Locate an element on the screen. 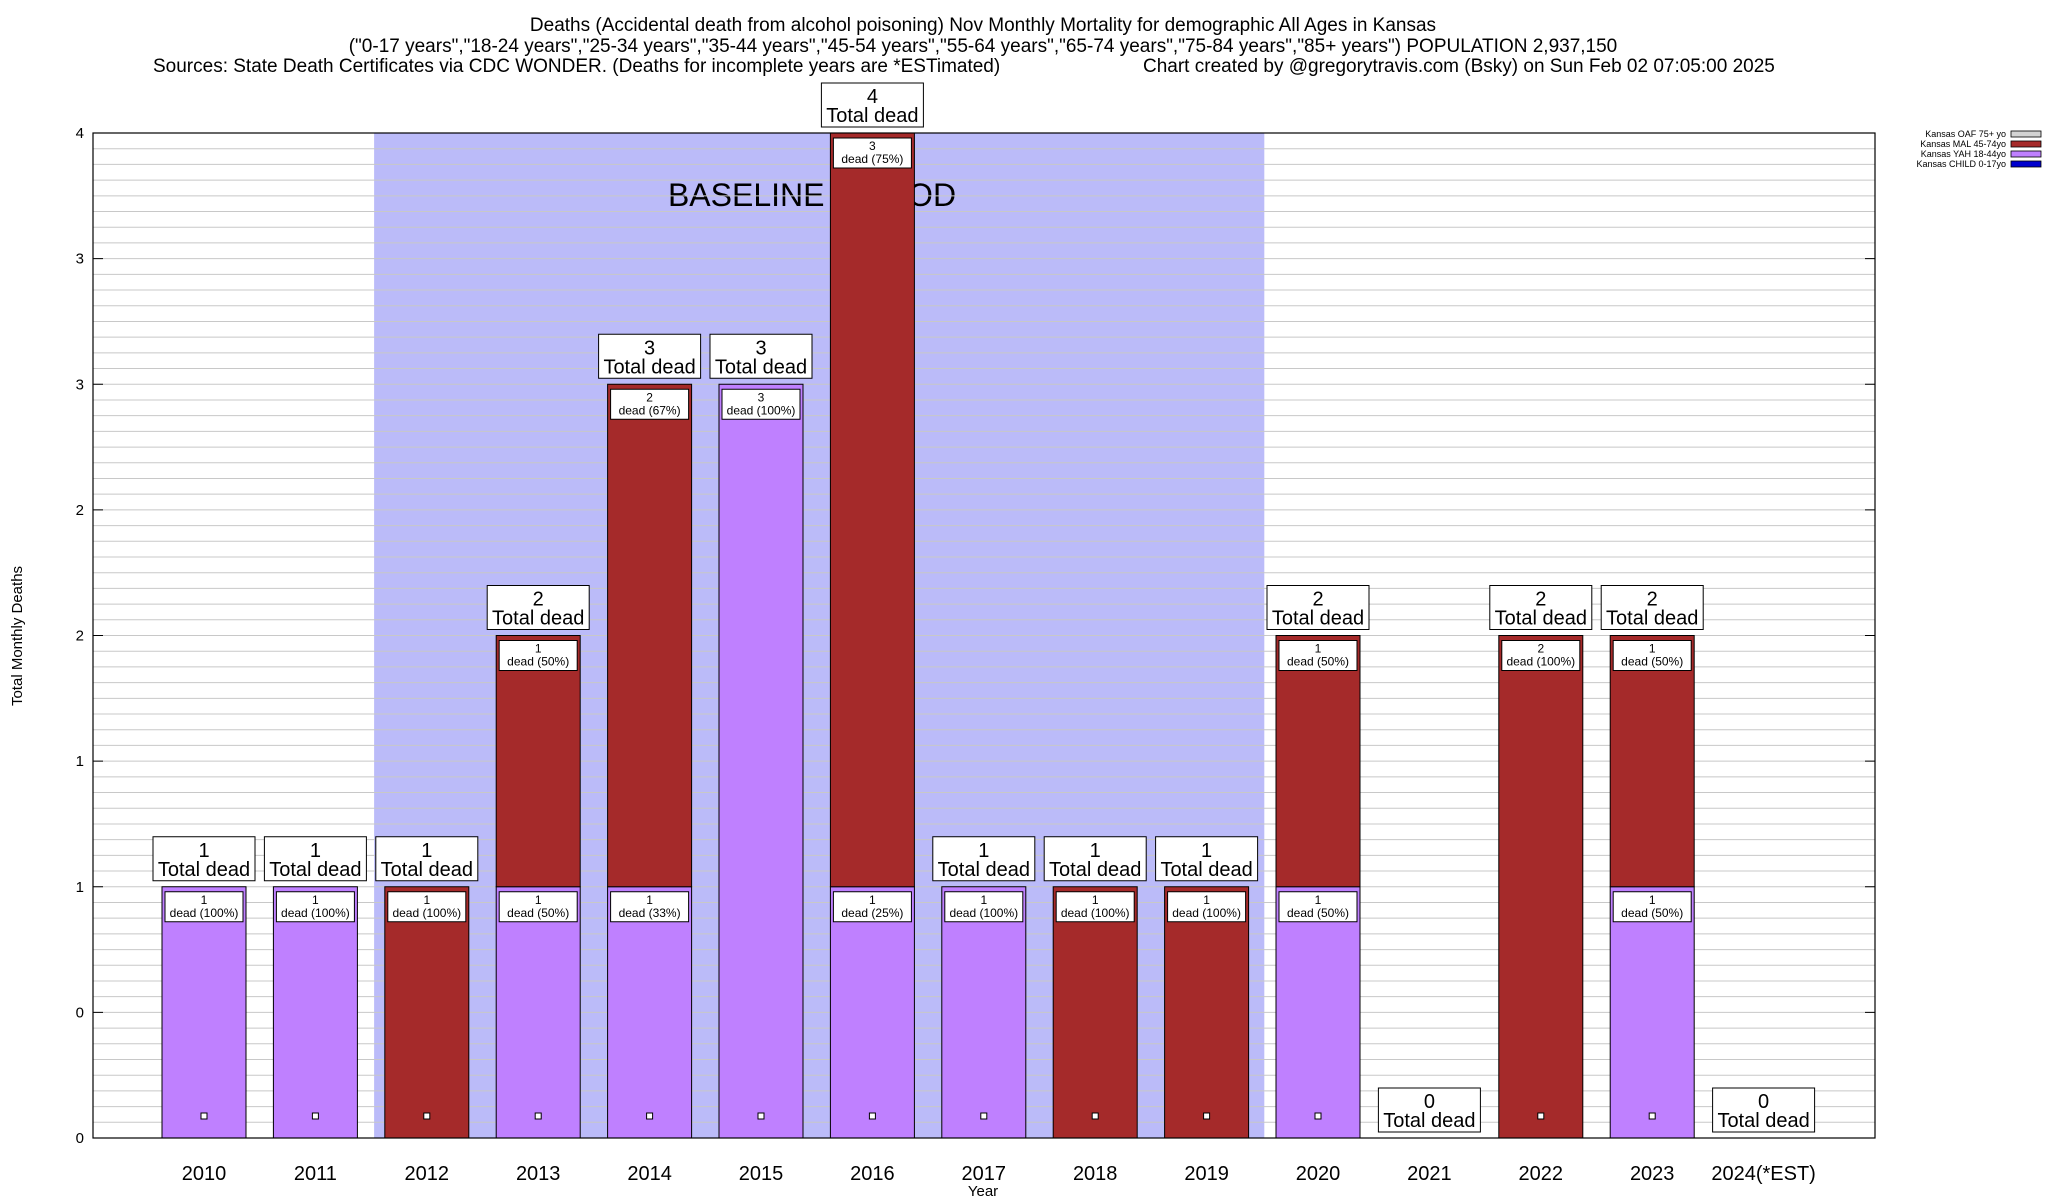 The width and height of the screenshot is (2048, 1200). legend-entry-label: Kansas YAH 18-44yo is located at coordinates (1963, 154).